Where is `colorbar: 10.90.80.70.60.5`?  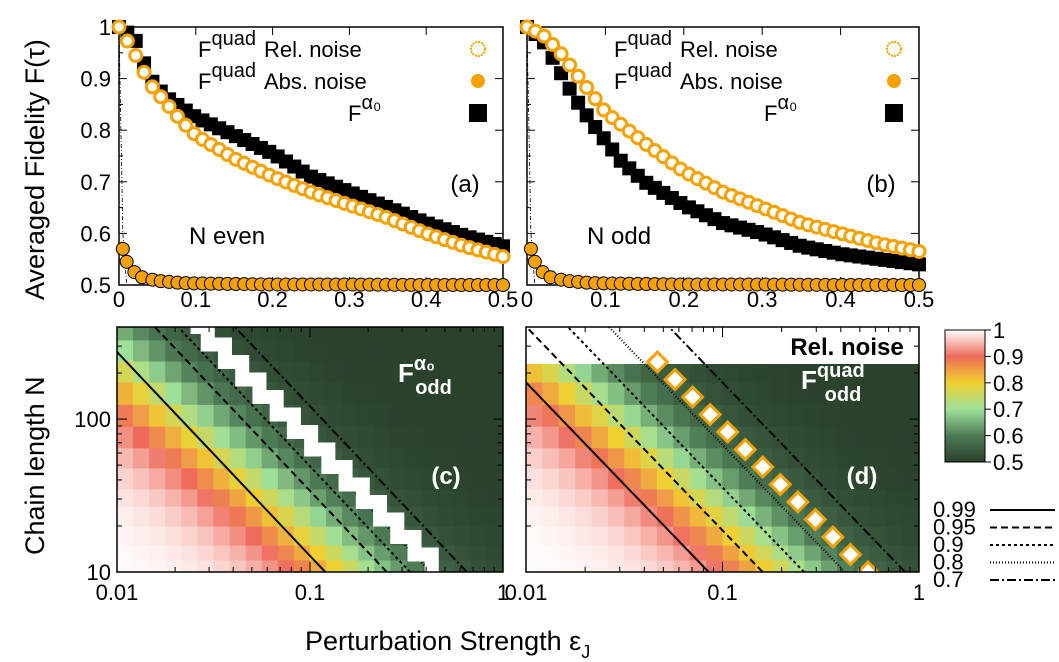 colorbar: 10.90.80.70.60.5 is located at coordinates (984, 396).